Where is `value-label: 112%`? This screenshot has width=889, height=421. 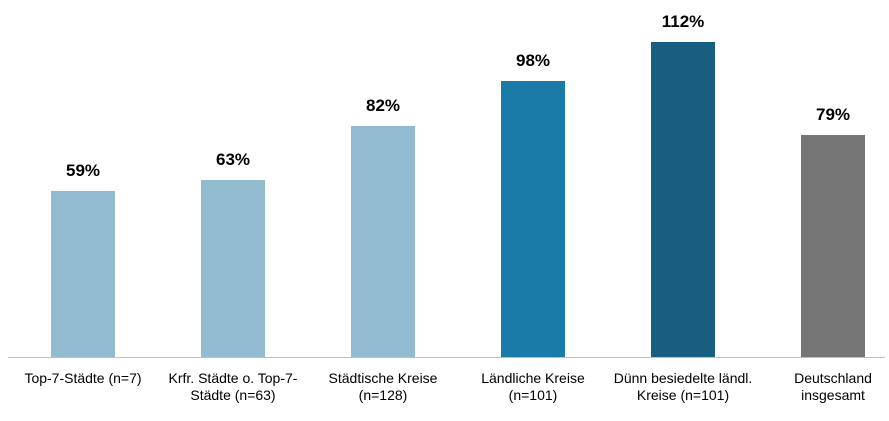 value-label: 112% is located at coordinates (683, 21).